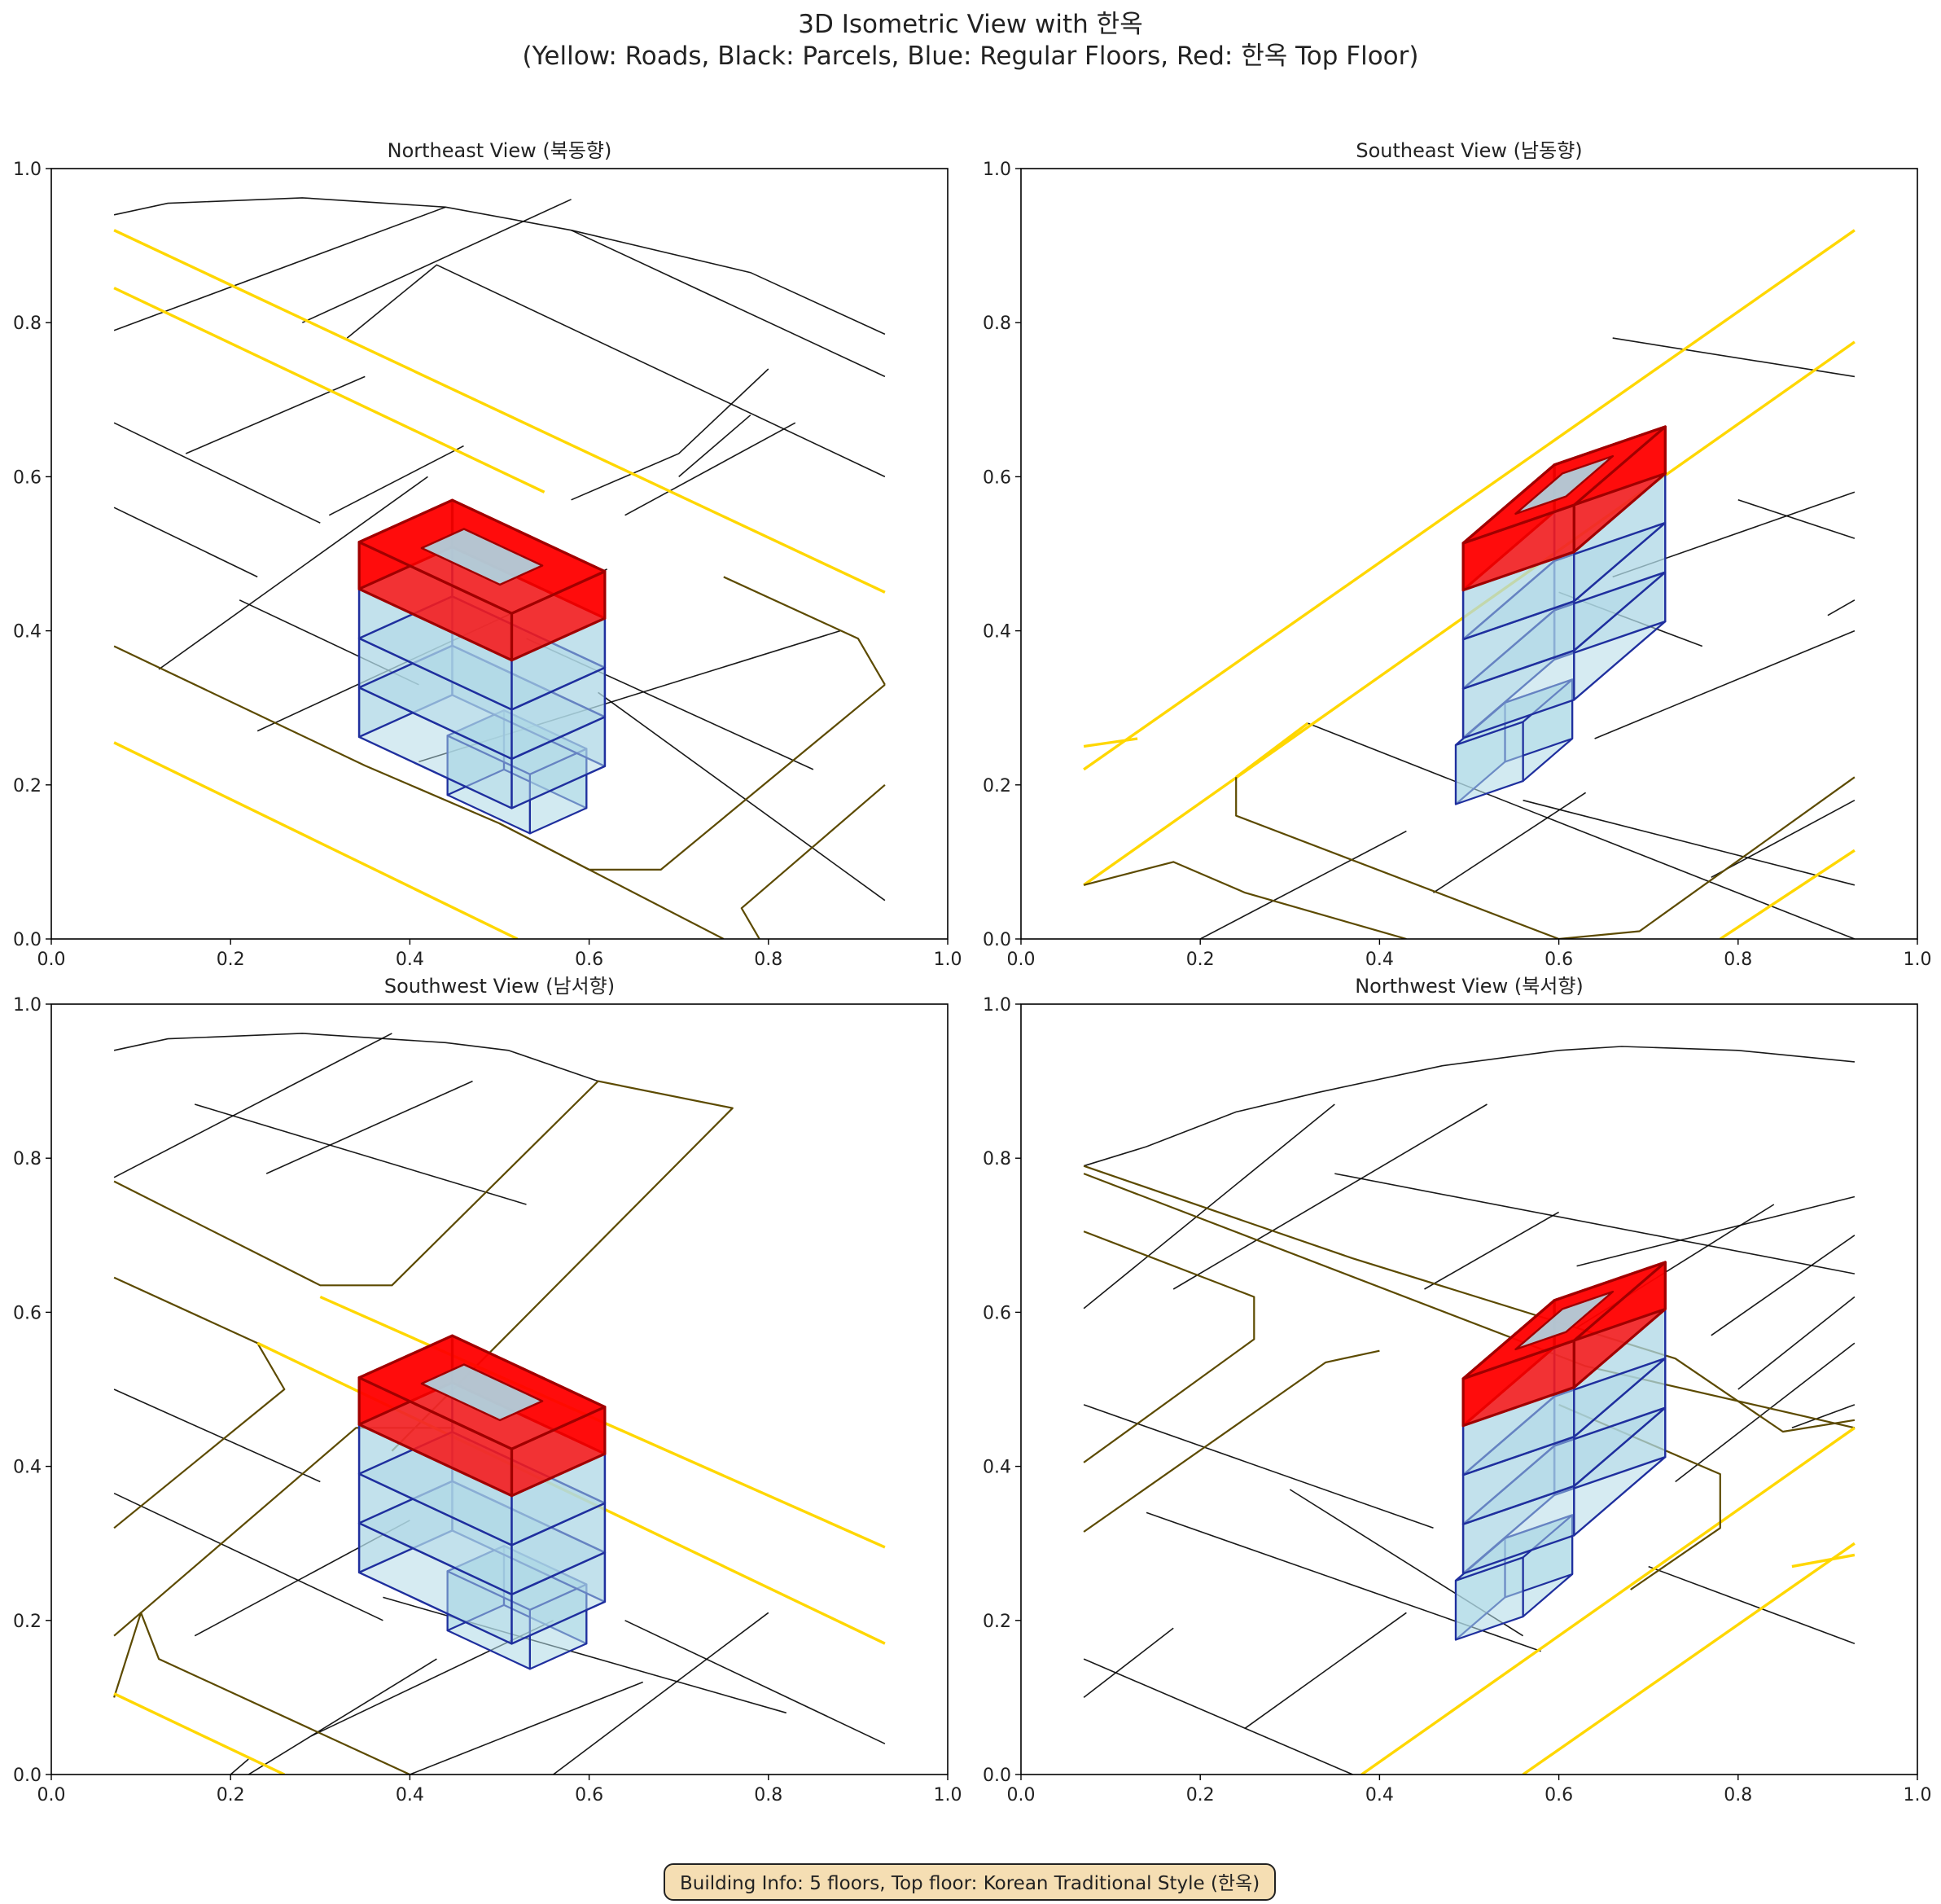 The height and width of the screenshot is (1904, 1941). What do you see at coordinates (1564, 1320) in the screenshot?
I see `hanok-courtyard` at bounding box center [1564, 1320].